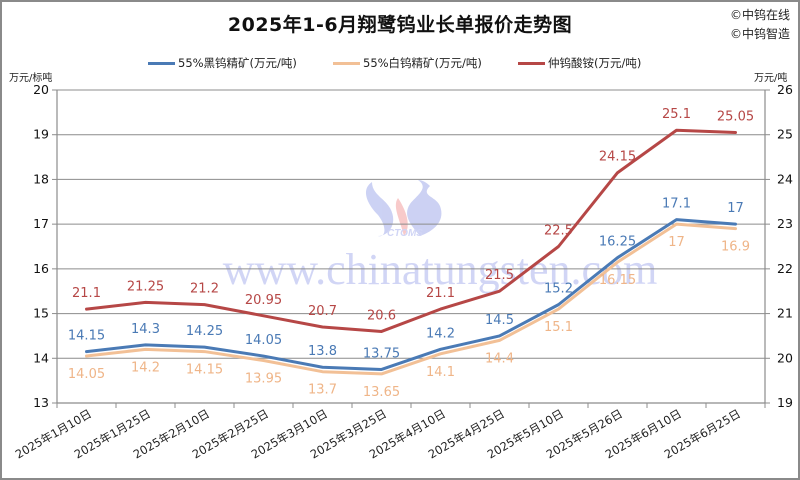 This screenshot has width=800, height=480. Describe the element at coordinates (204, 289) in the screenshot. I see `data-label: 21.2` at that location.